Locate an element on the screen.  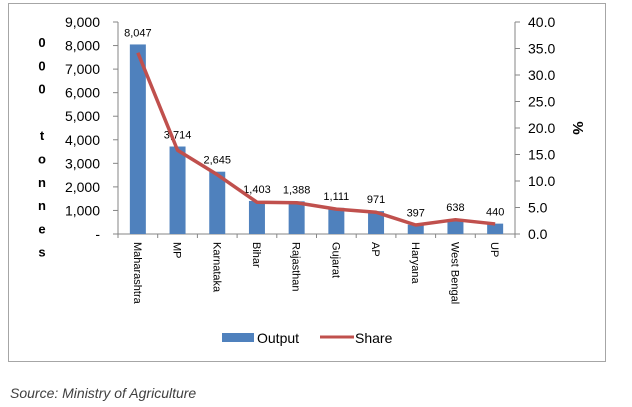
right-tick-label: 30.0 is located at coordinates (541, 75).